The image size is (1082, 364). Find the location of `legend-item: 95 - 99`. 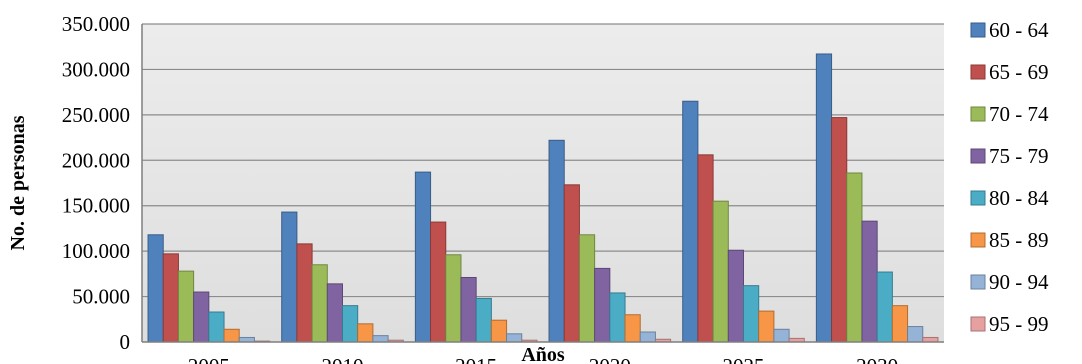

legend-item: 95 - 99 is located at coordinates (1009, 324).